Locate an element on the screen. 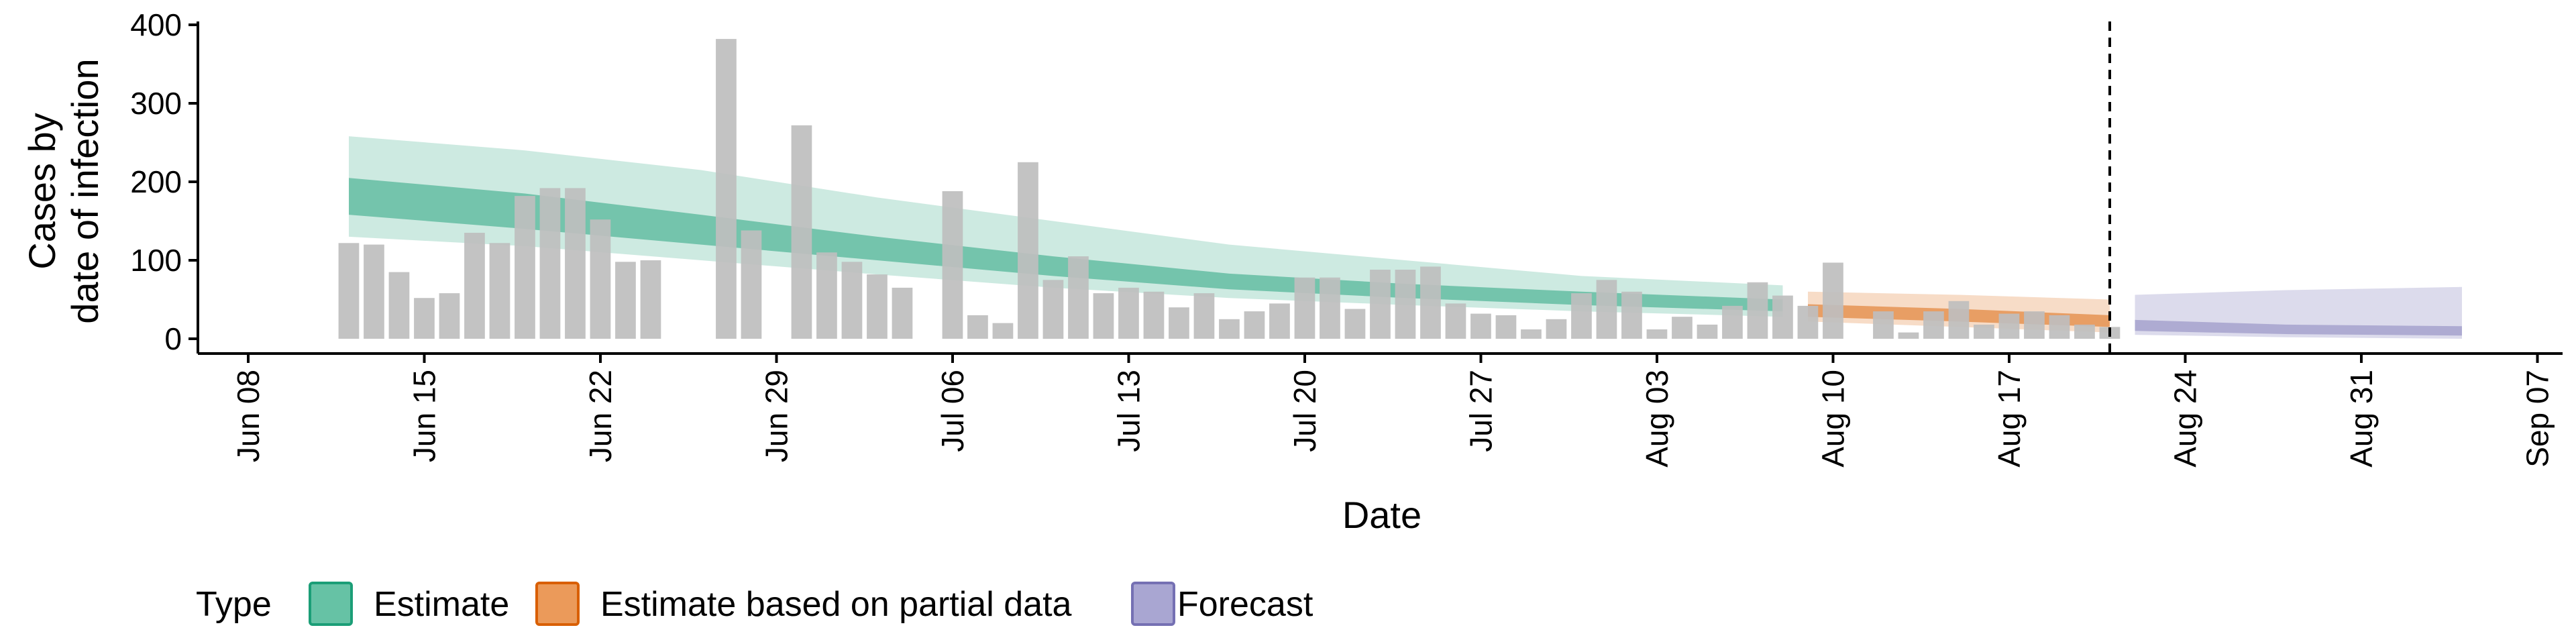 The height and width of the screenshot is (644, 2576). legend-label-forecast: Forecast is located at coordinates (1245, 604).